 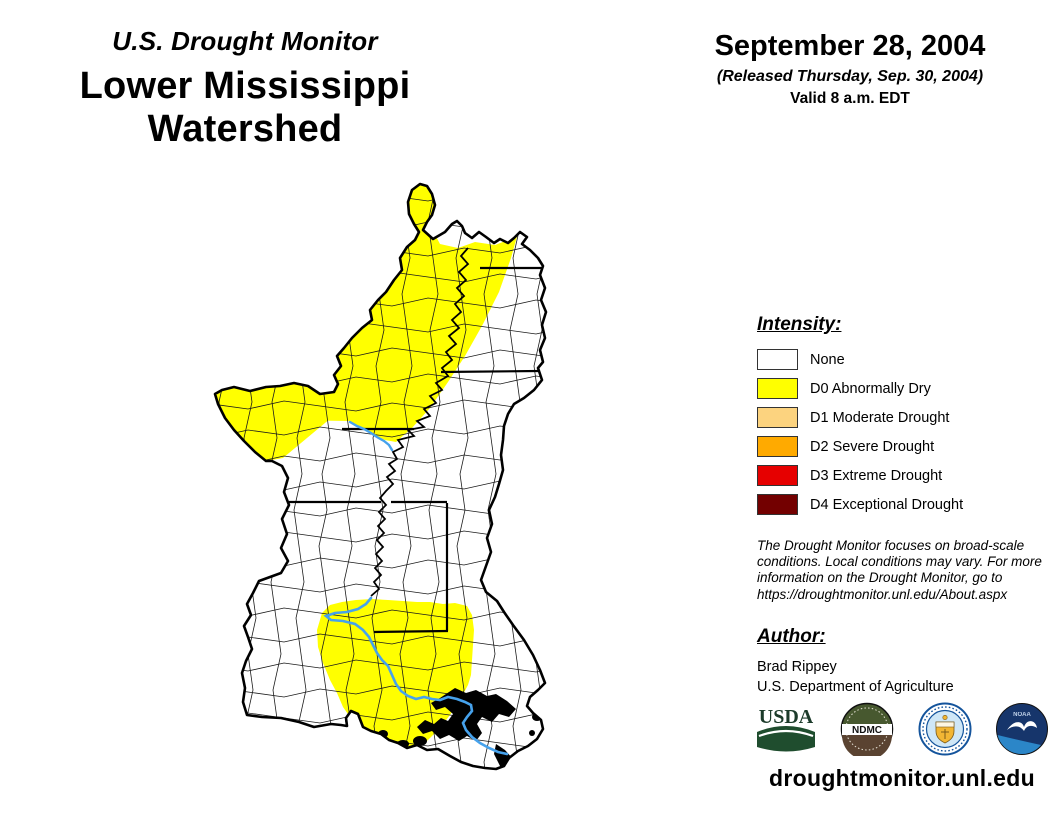 What do you see at coordinates (245, 107) in the screenshot?
I see `page-title: Lower Mississippi Watershed` at bounding box center [245, 107].